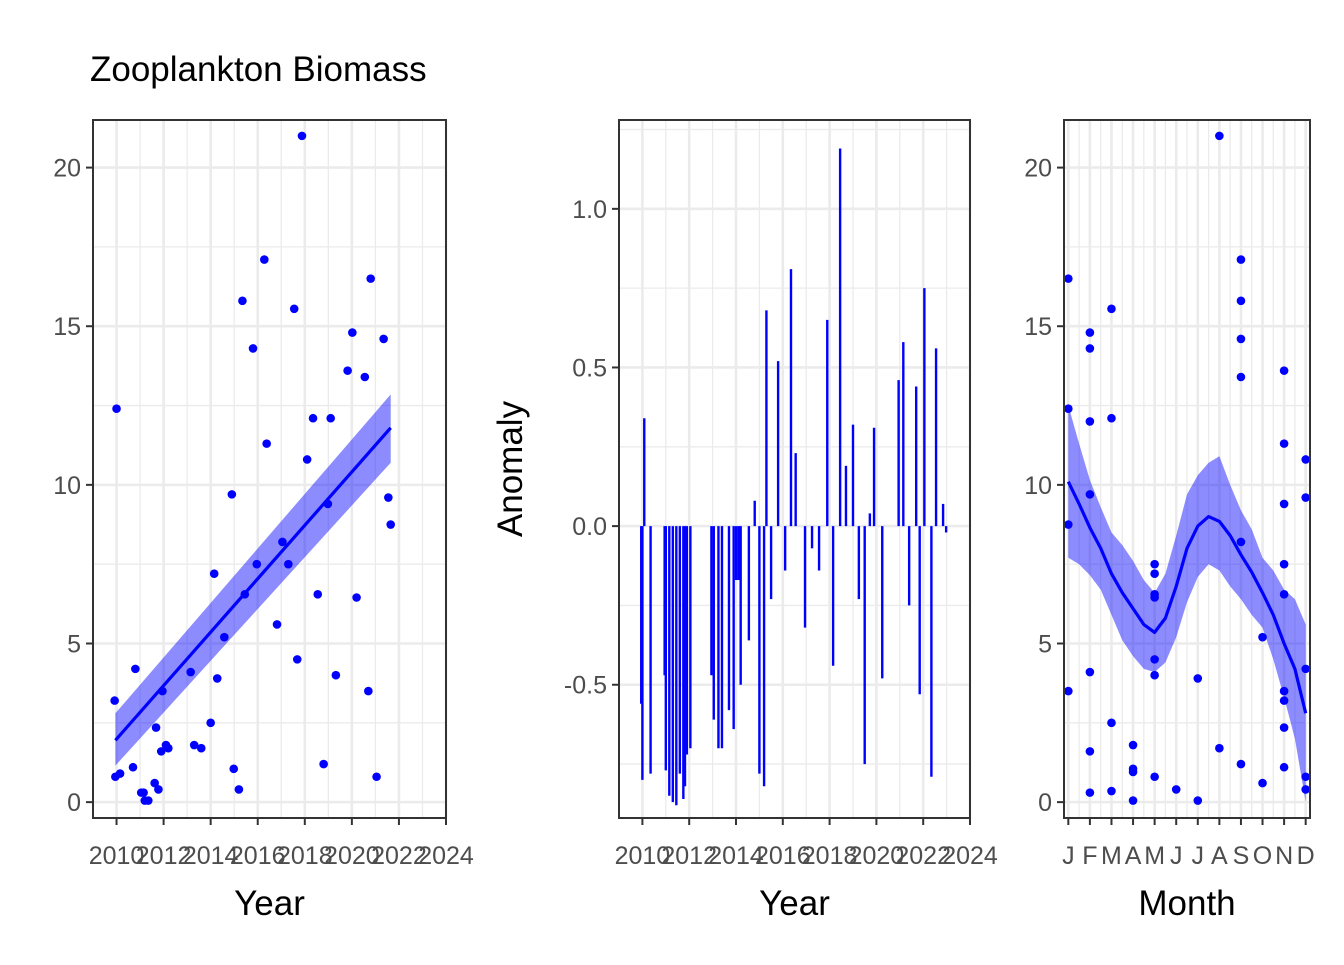 The image size is (1344, 965). Describe the element at coordinates (399, 856) in the screenshot. I see `x-tick-label: 2022` at that location.